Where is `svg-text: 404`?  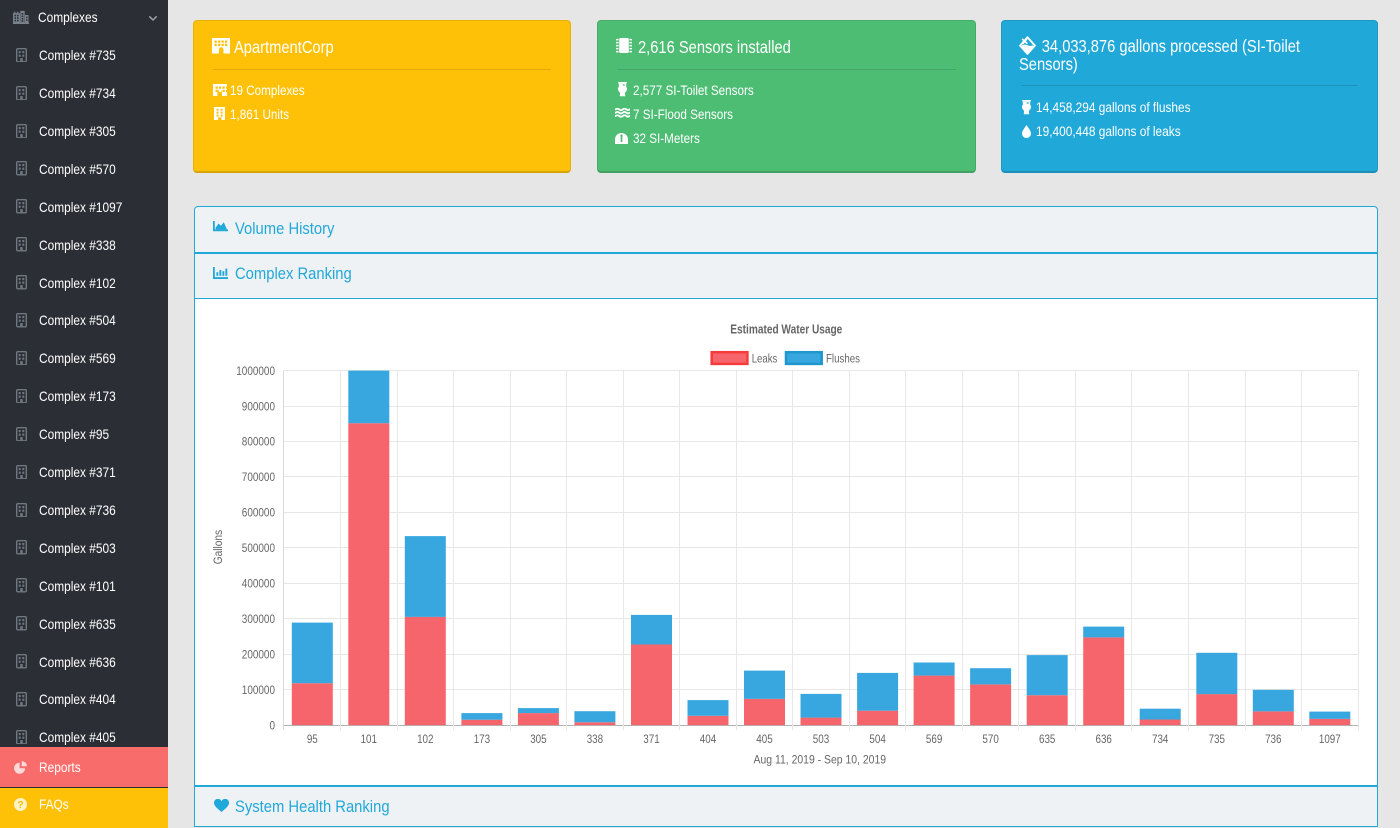
svg-text: 404 is located at coordinates (708, 739).